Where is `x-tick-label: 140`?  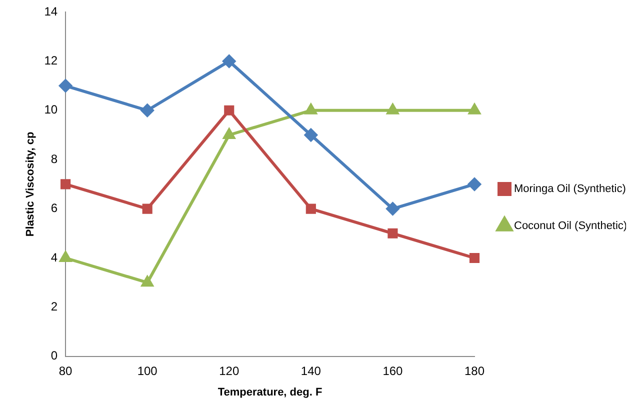
x-tick-label: 140 is located at coordinates (311, 371).